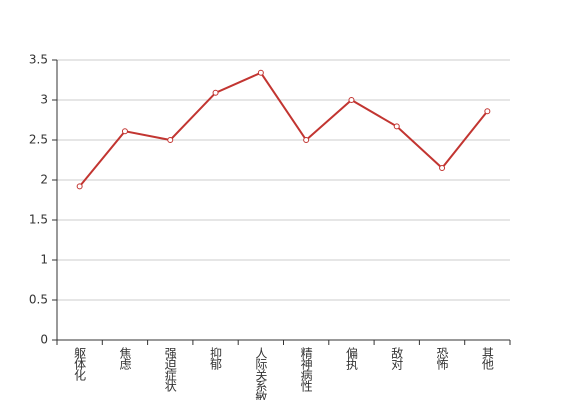 The height and width of the screenshot is (400, 567). What do you see at coordinates (261, 373) in the screenshot?
I see `x-tick-label: 人际关系敏感` at bounding box center [261, 373].